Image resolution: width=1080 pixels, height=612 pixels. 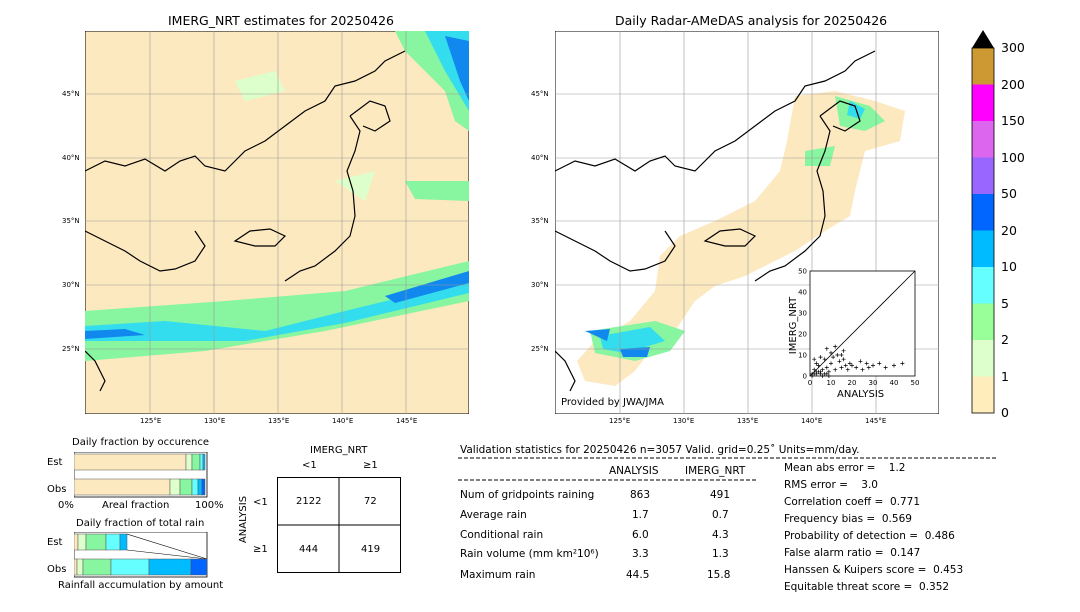 What do you see at coordinates (640, 515) in the screenshot?
I see `validation-row-analysis: 1.7` at bounding box center [640, 515].